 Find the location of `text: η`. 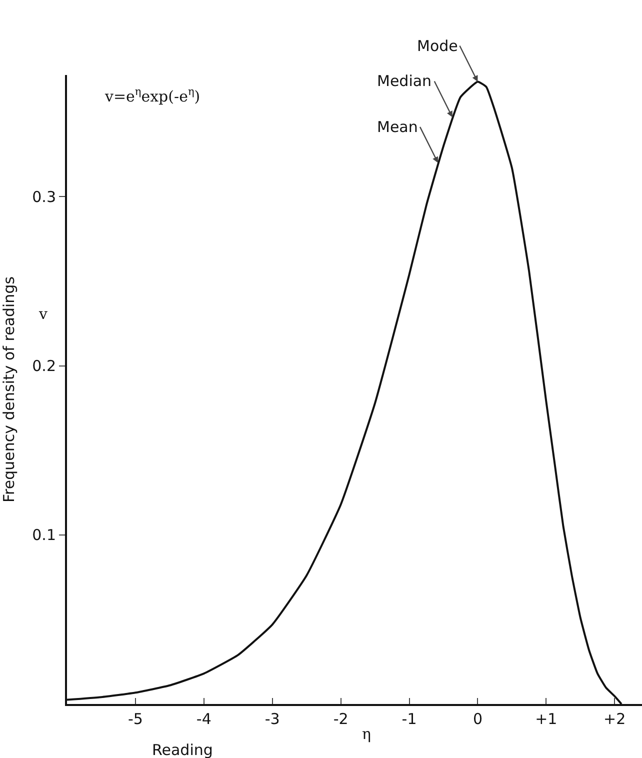

text: η is located at coordinates (366, 734).